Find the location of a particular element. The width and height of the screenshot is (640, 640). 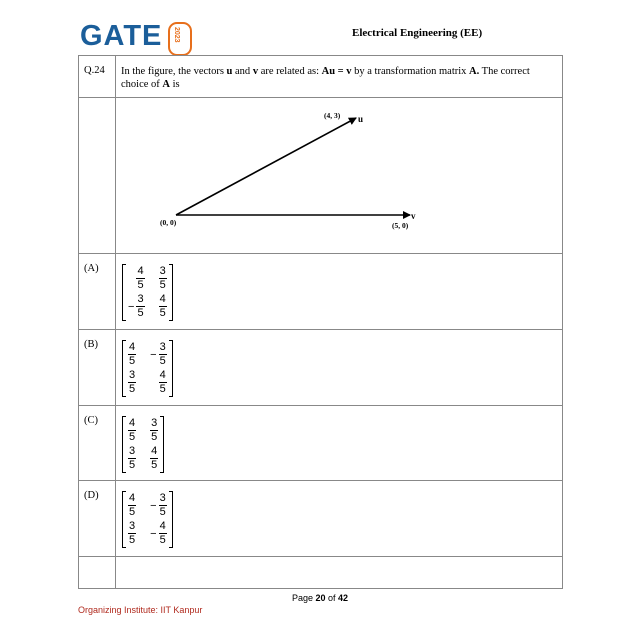

option-matrix: 4 5−3 5 3 5 4 5 is located at coordinates (147, 368).